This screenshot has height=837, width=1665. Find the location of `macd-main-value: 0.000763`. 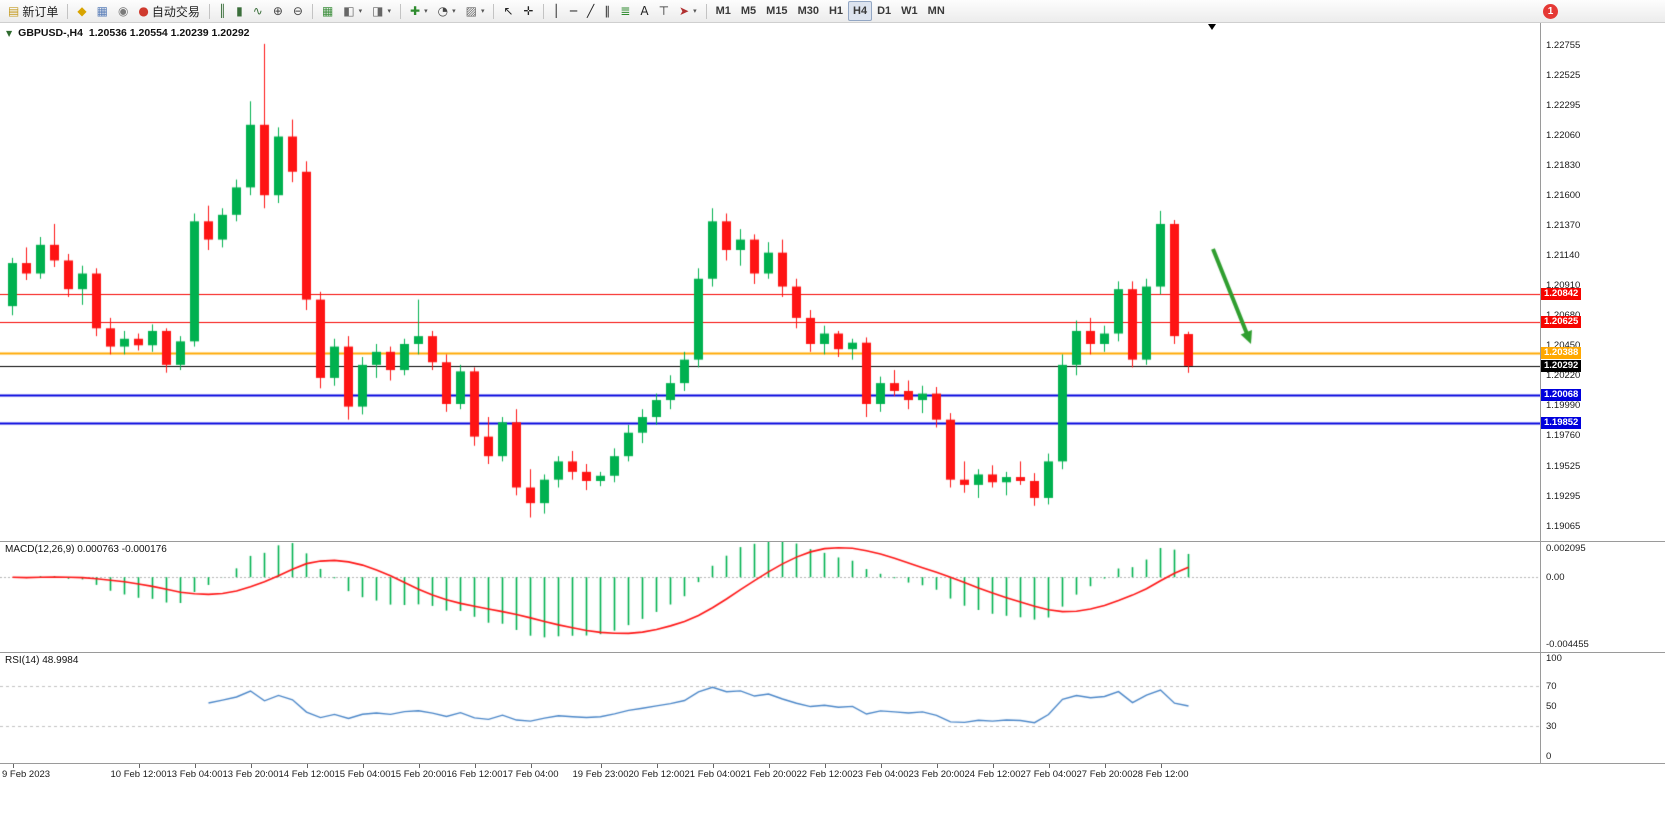

macd-main-value: 0.000763 is located at coordinates (98, 549).